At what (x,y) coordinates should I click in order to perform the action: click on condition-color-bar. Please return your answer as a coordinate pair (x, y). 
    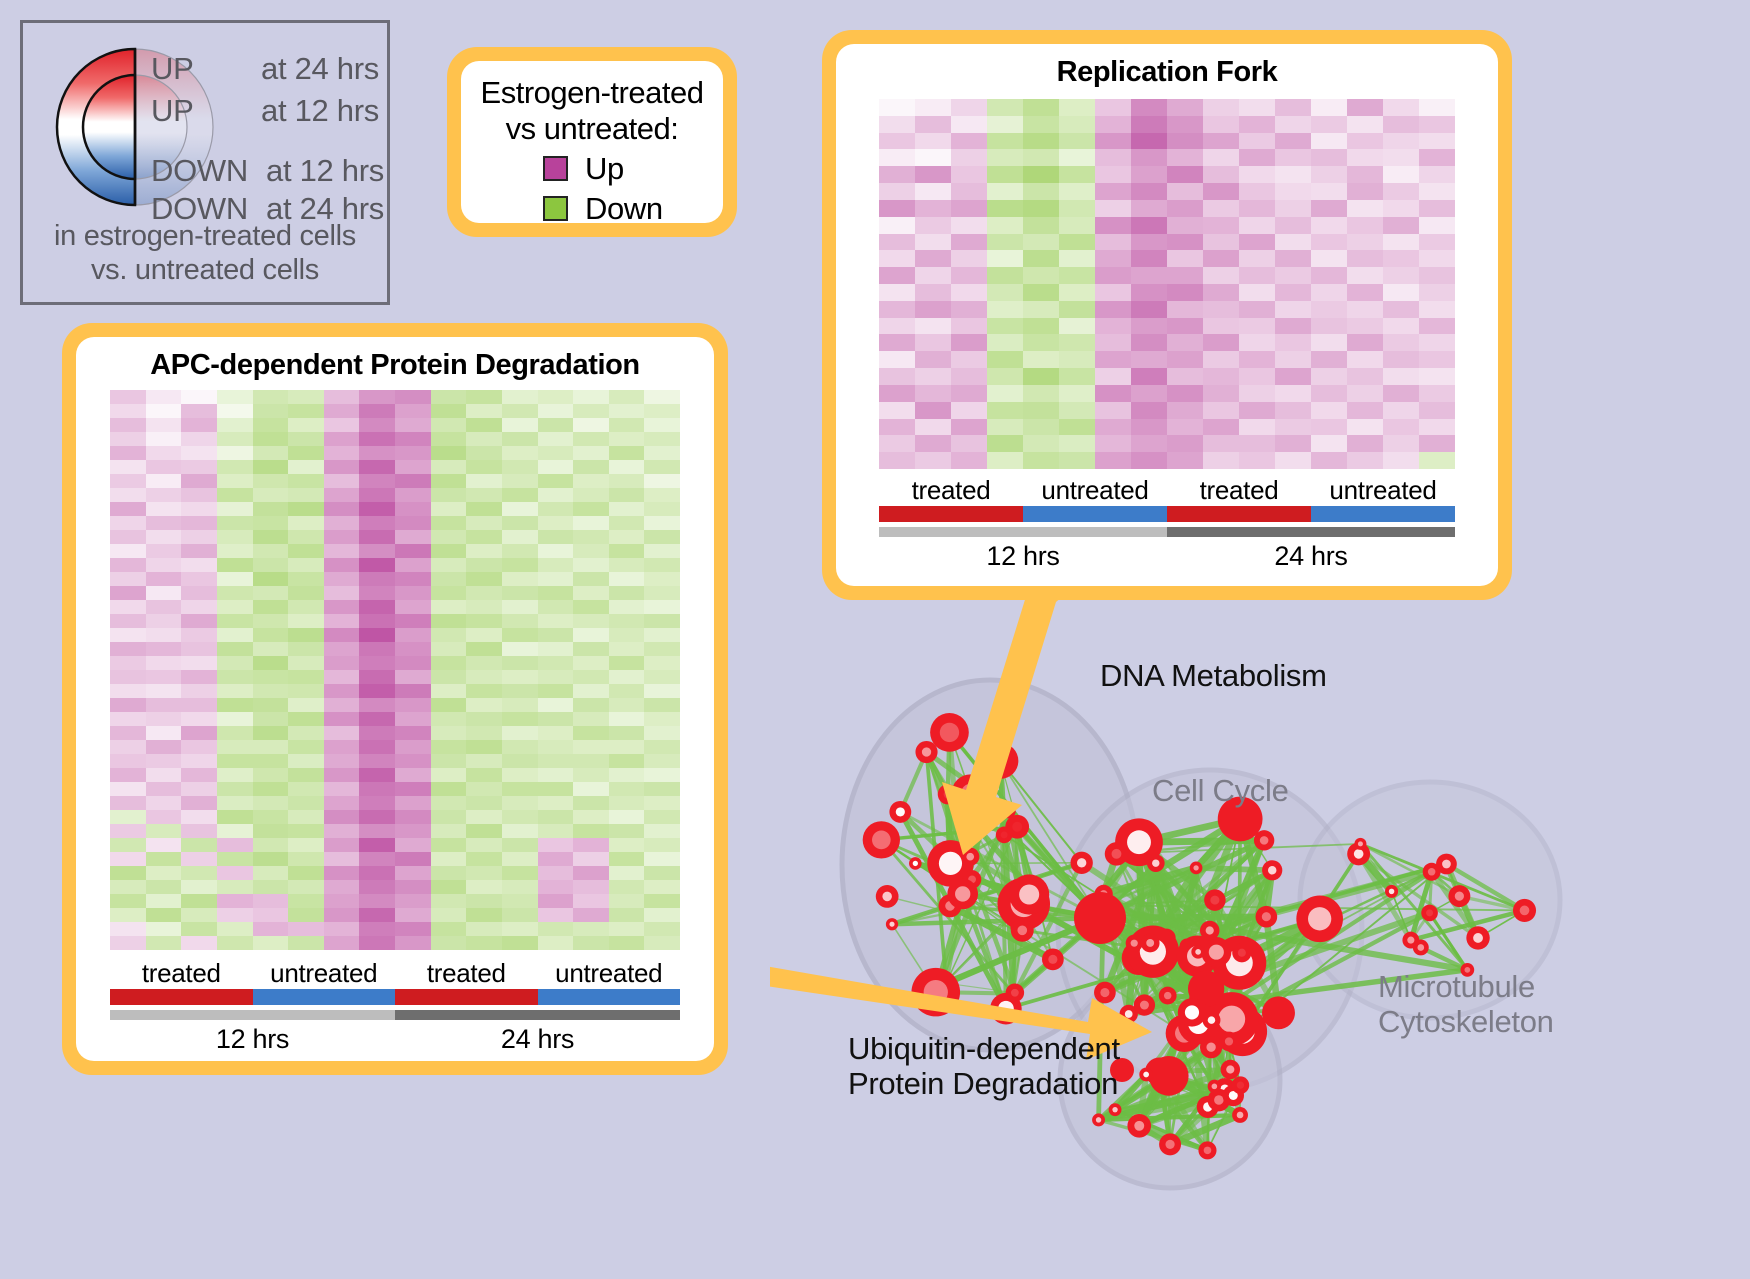
    Looking at the image, I should click on (323, 997).